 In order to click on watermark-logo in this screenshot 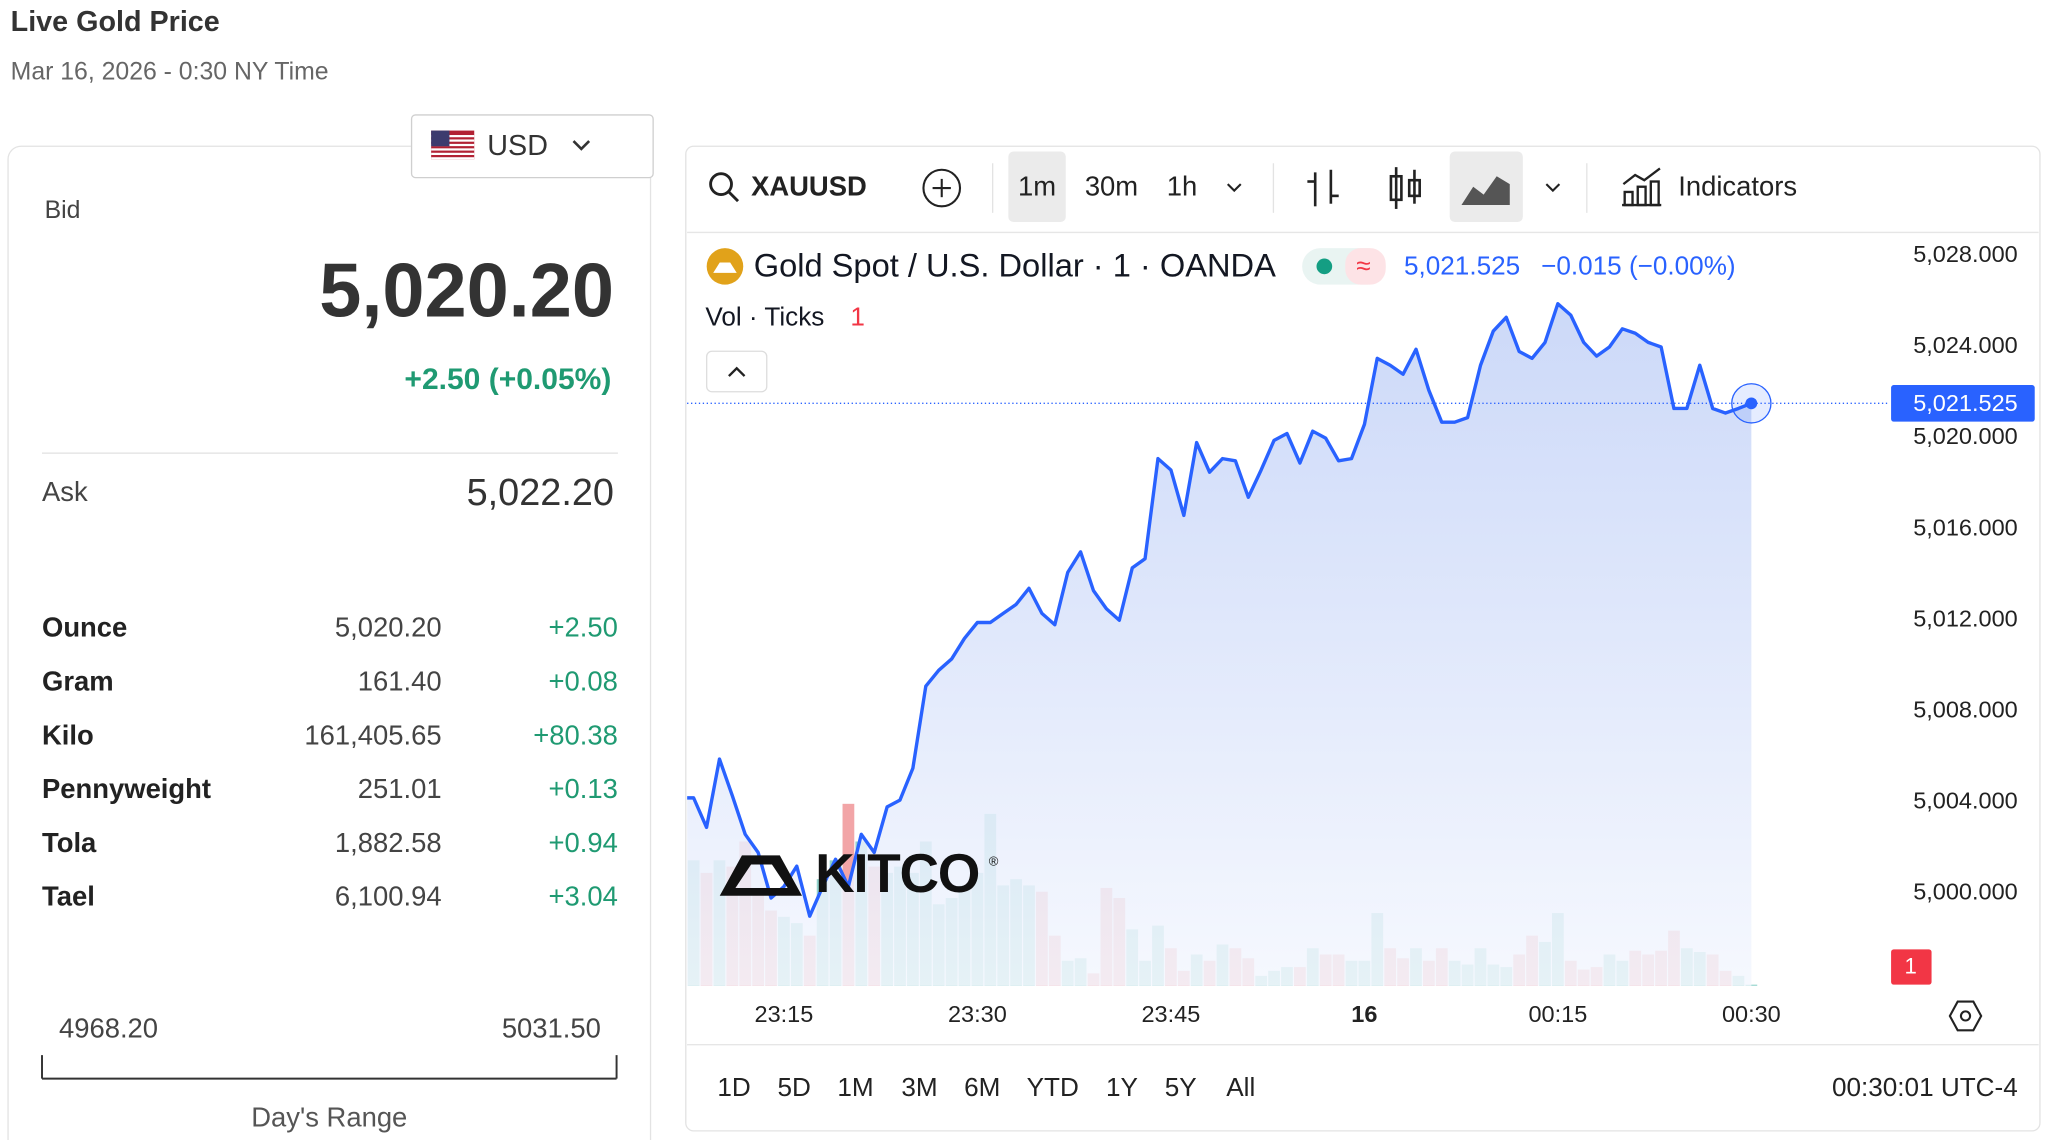, I will do `click(761, 875)`.